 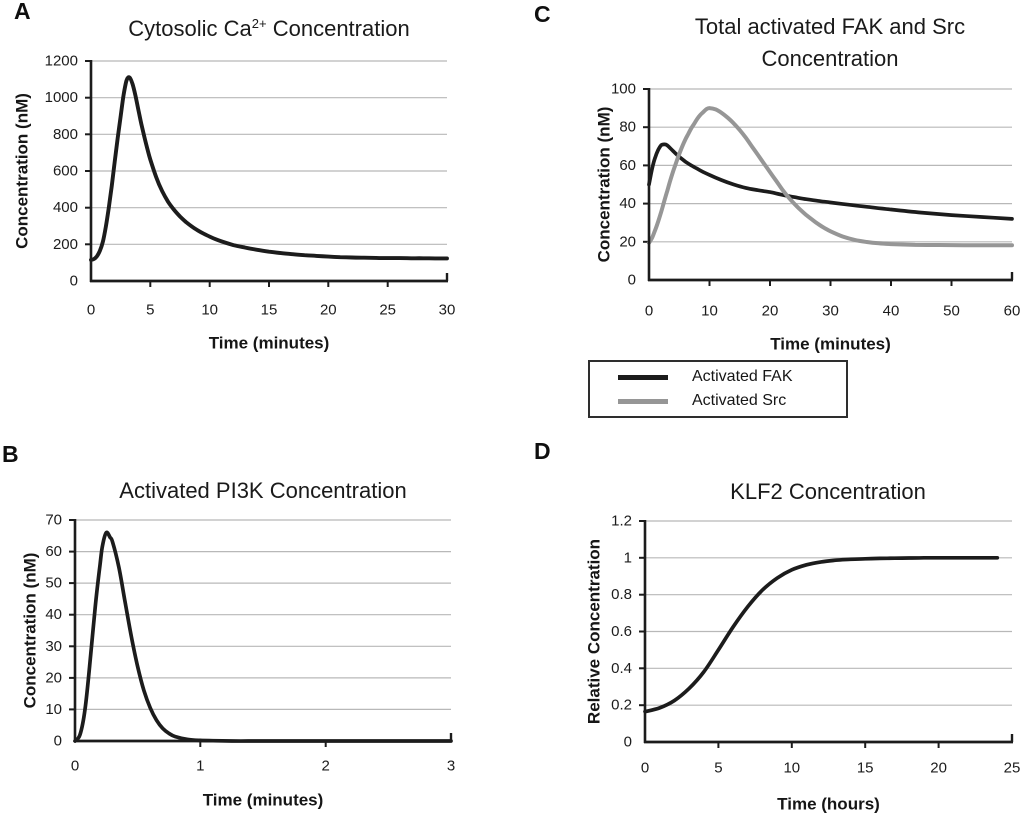 What do you see at coordinates (53, 646) in the screenshot?
I see `y-tick-label-30: 30` at bounding box center [53, 646].